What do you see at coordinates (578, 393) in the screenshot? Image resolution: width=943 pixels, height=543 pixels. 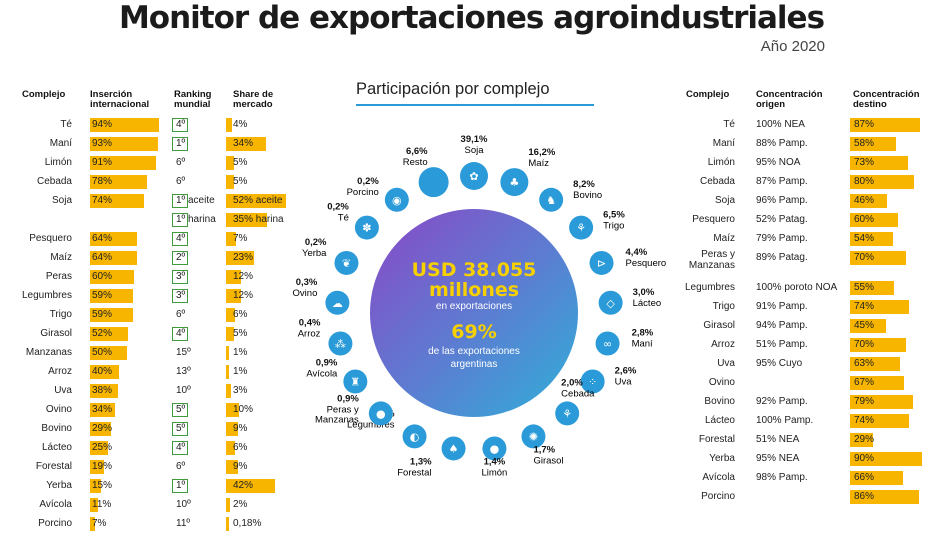 I see `slice-name: Cebada` at bounding box center [578, 393].